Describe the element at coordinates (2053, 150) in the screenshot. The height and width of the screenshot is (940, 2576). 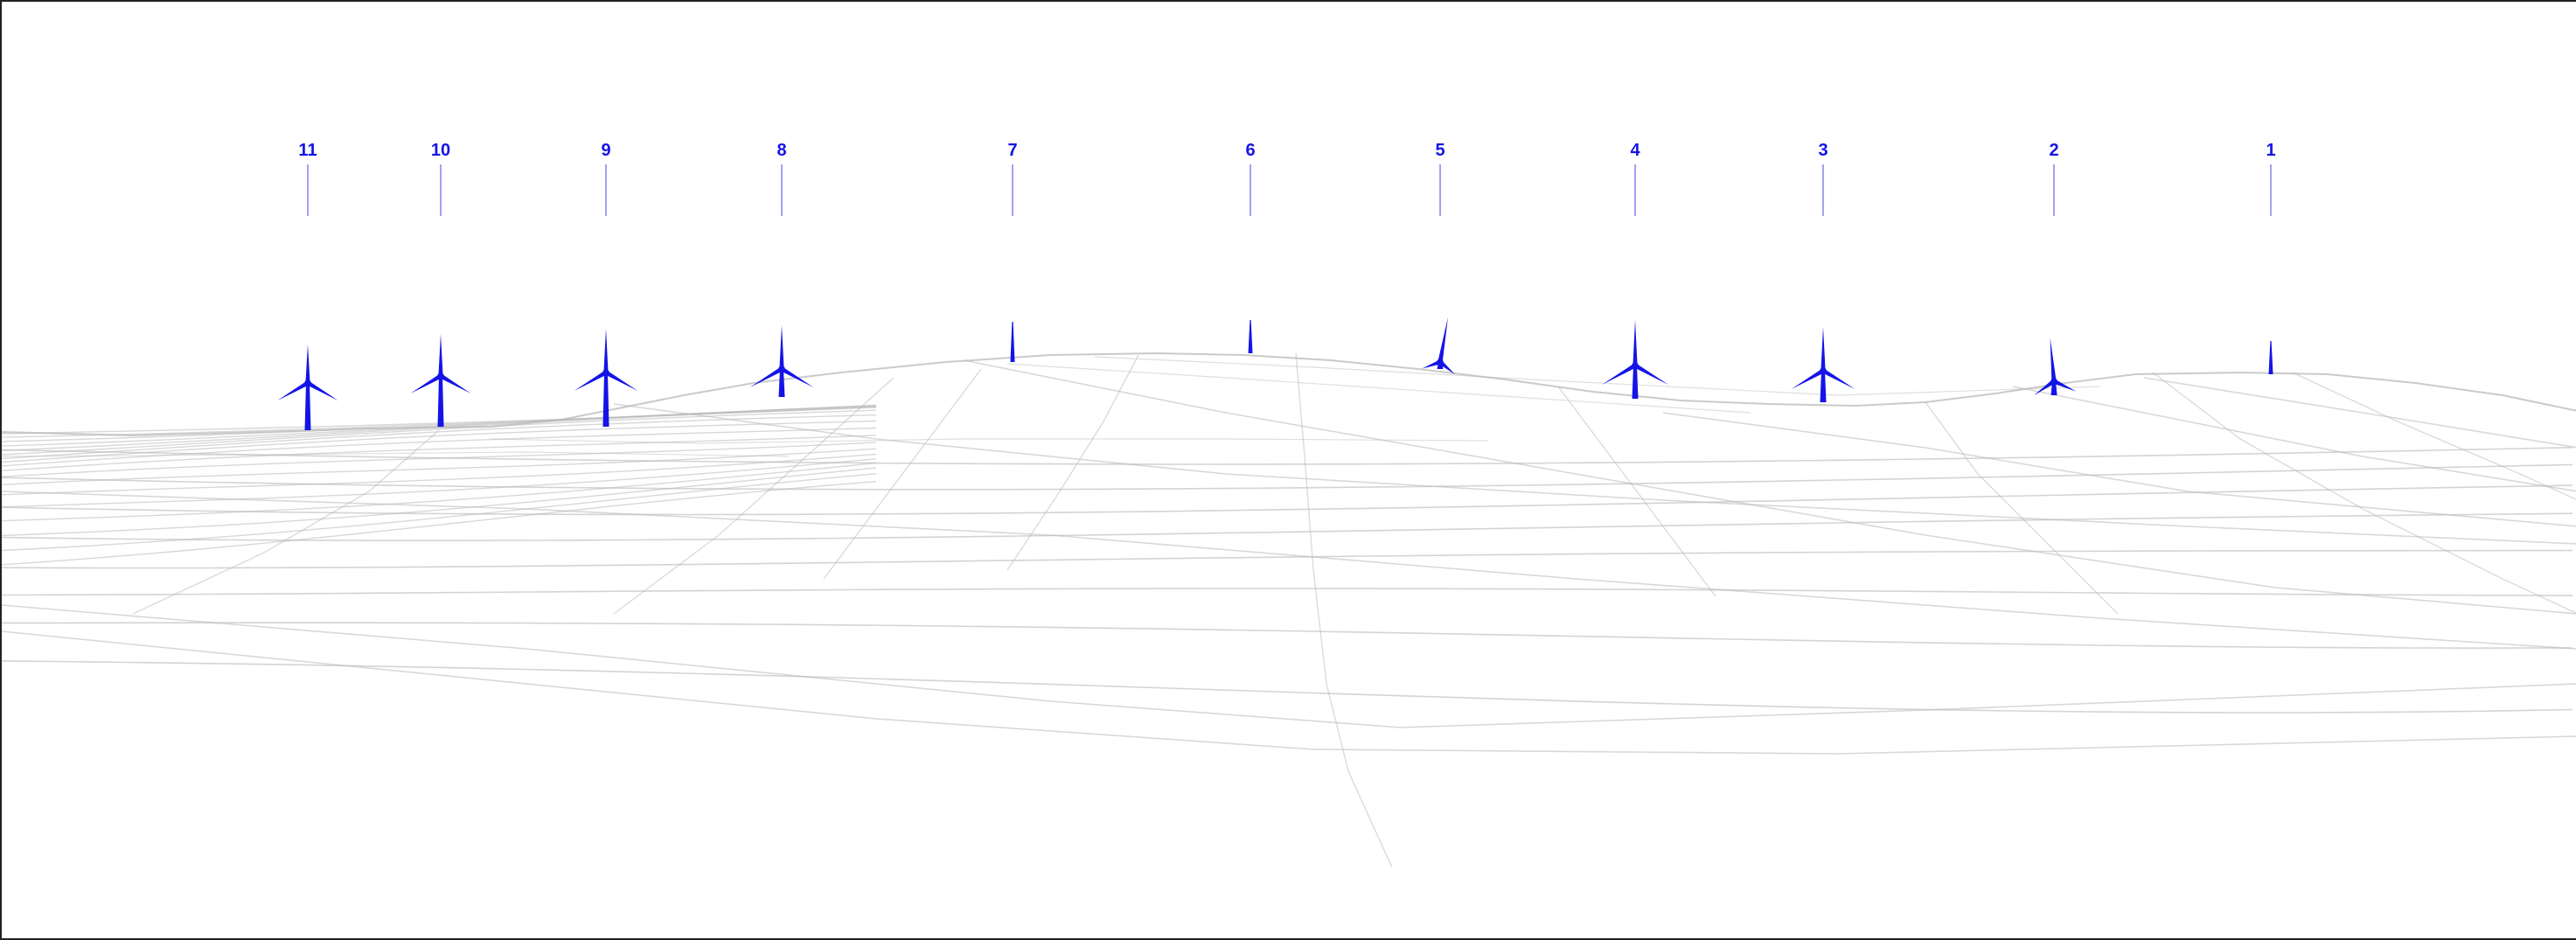
I see `turbine-label-2: 2` at that location.